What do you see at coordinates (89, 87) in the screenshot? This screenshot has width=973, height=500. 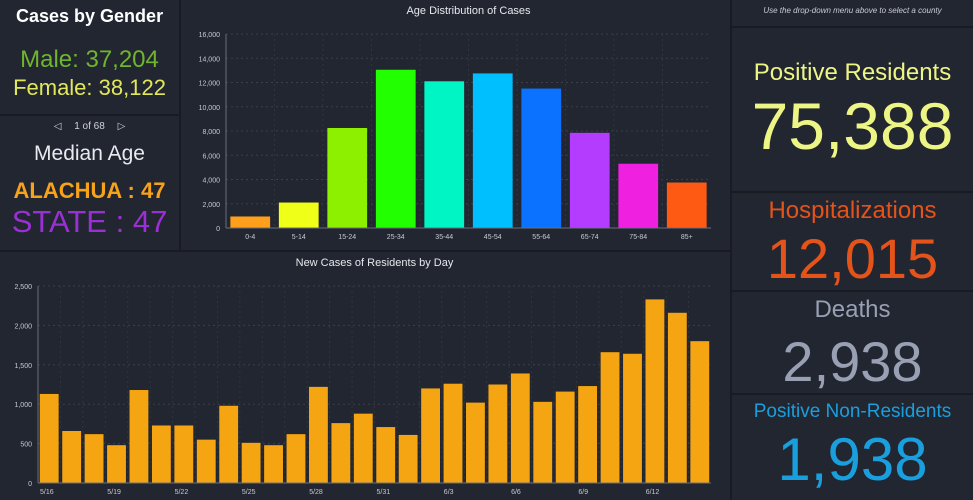 I see `female-count: Female: 38,122` at bounding box center [89, 87].